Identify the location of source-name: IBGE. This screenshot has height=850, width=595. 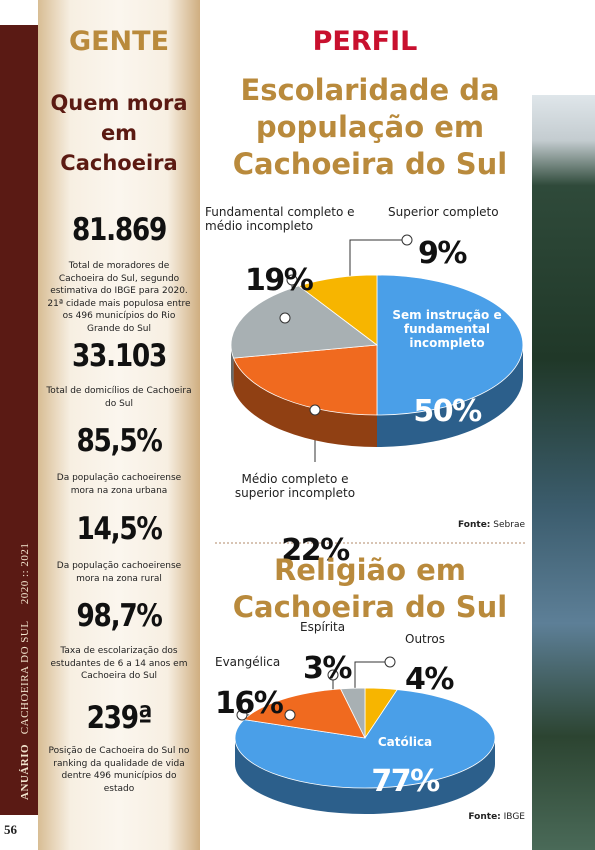
(514, 817).